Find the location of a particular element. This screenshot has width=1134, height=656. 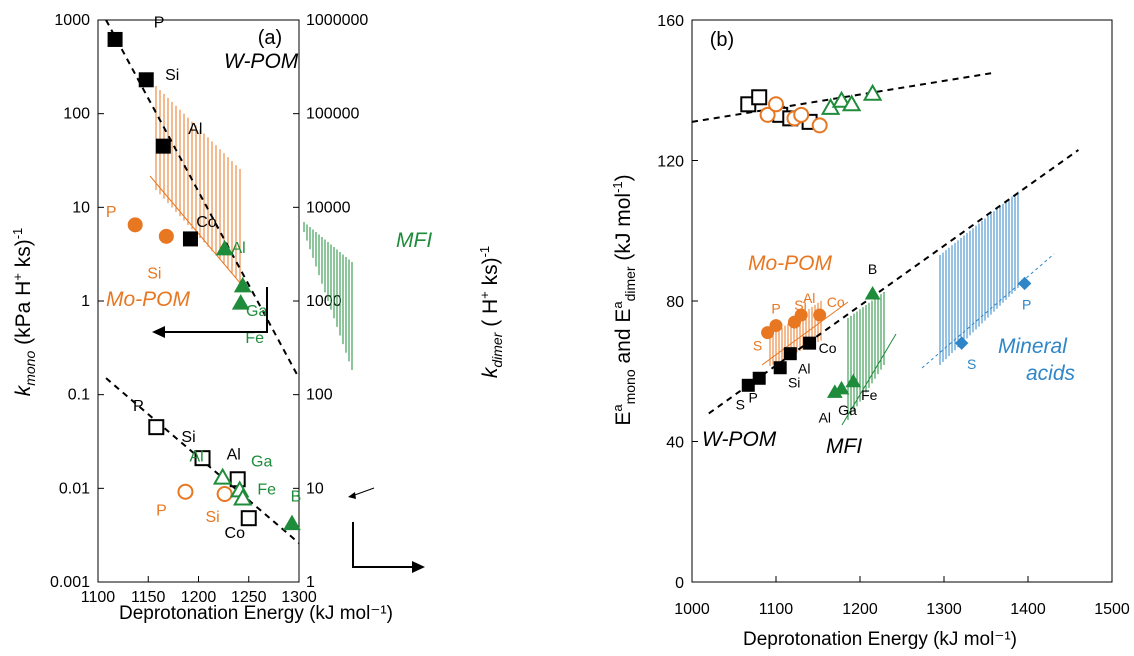

panel-b-x-tick-label: 1400 is located at coordinates (1028, 609).